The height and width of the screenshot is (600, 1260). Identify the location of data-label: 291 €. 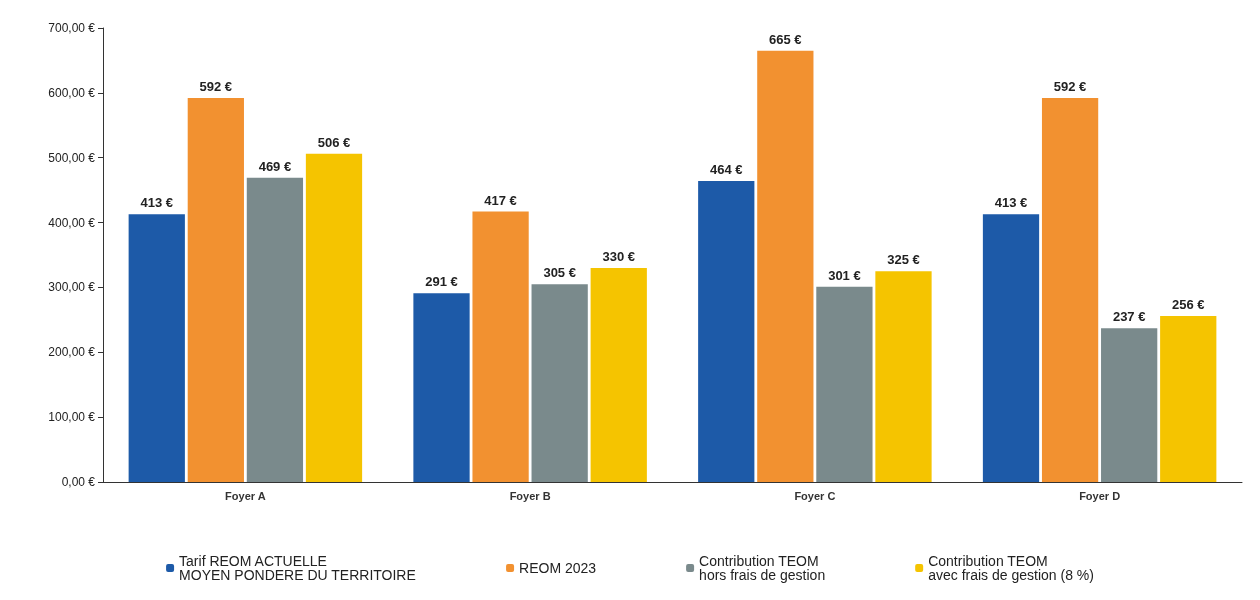
(441, 282).